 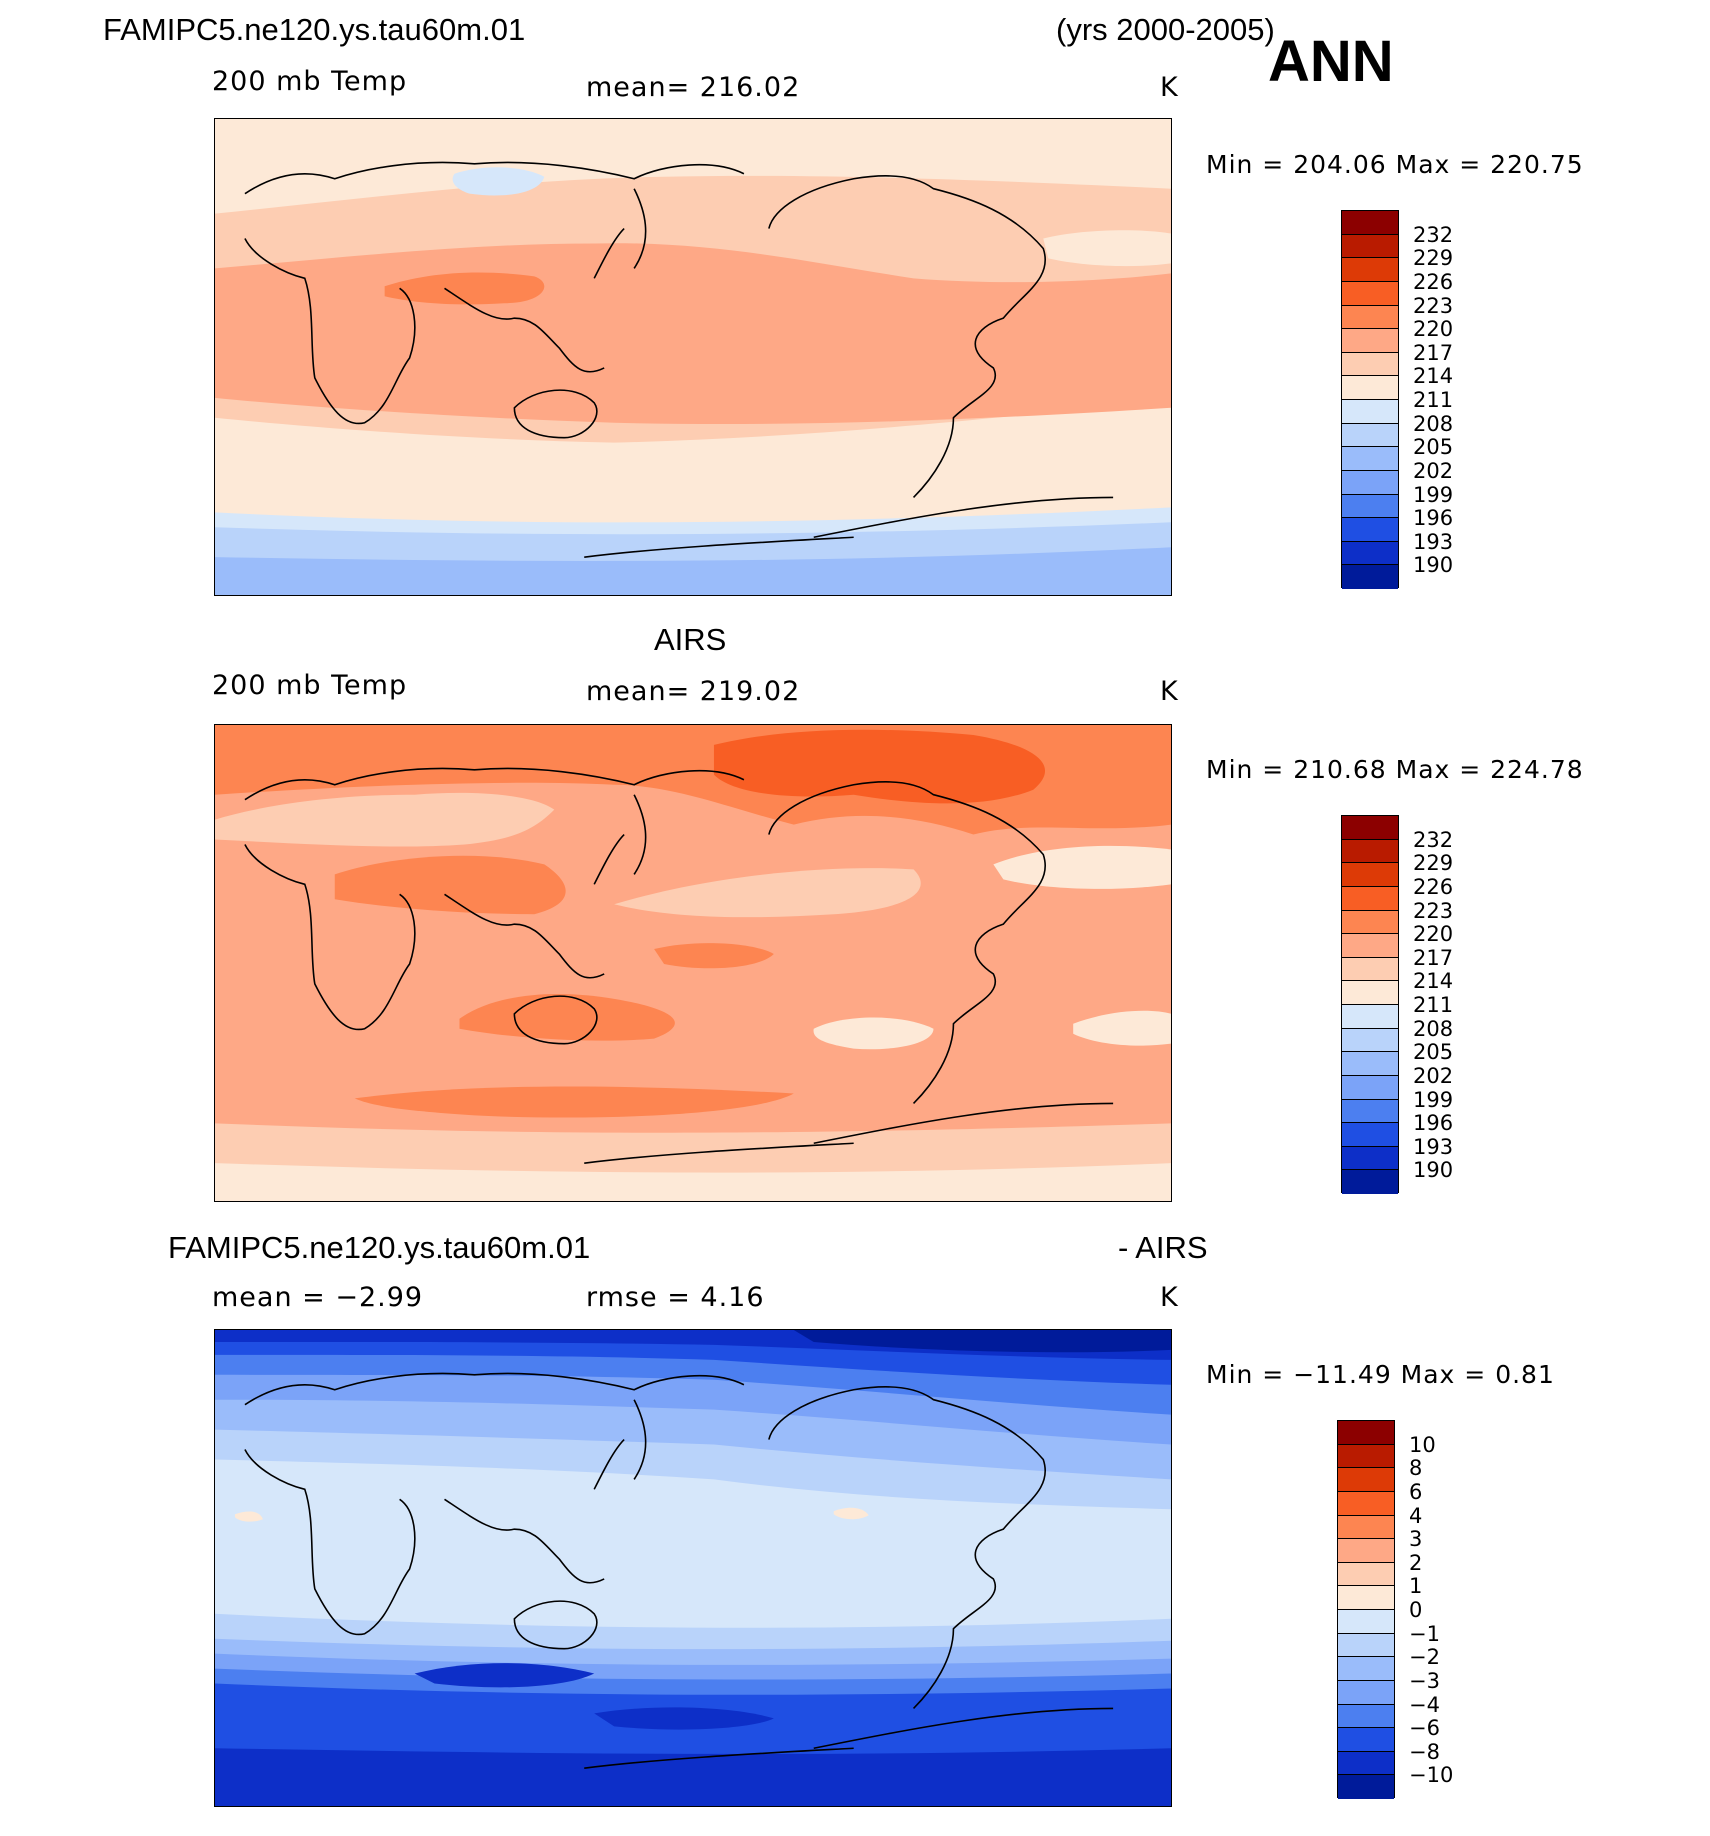 What do you see at coordinates (693, 691) in the screenshot?
I see `panel2-mean: mean= 219.02` at bounding box center [693, 691].